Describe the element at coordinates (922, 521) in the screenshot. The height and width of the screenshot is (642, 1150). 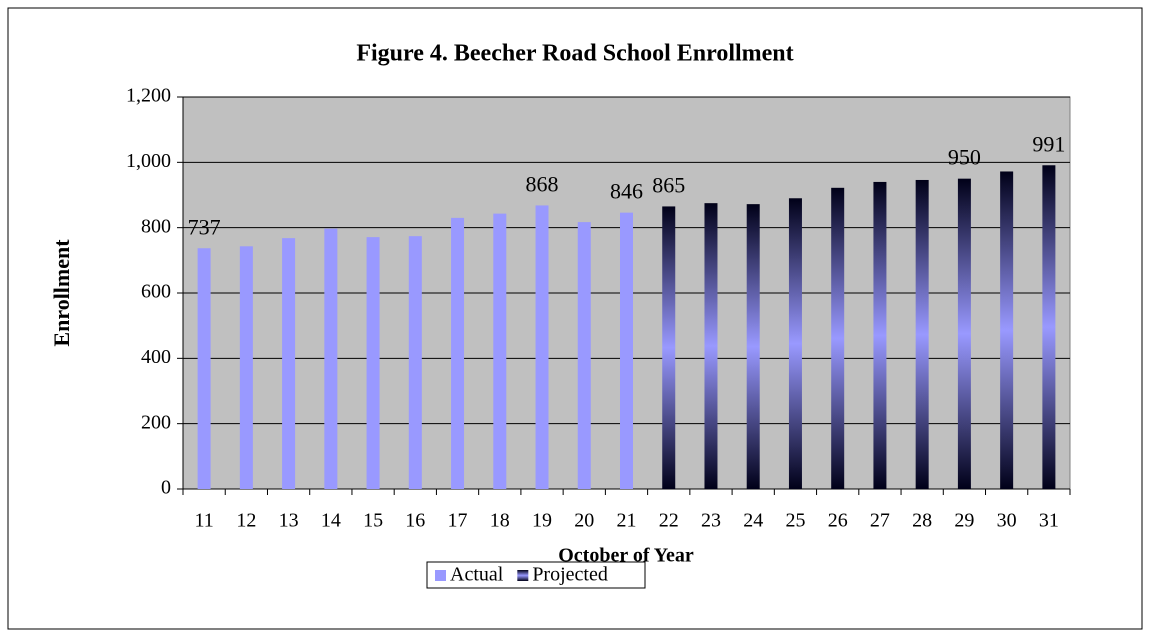
I see `x-tick-label: 28` at that location.